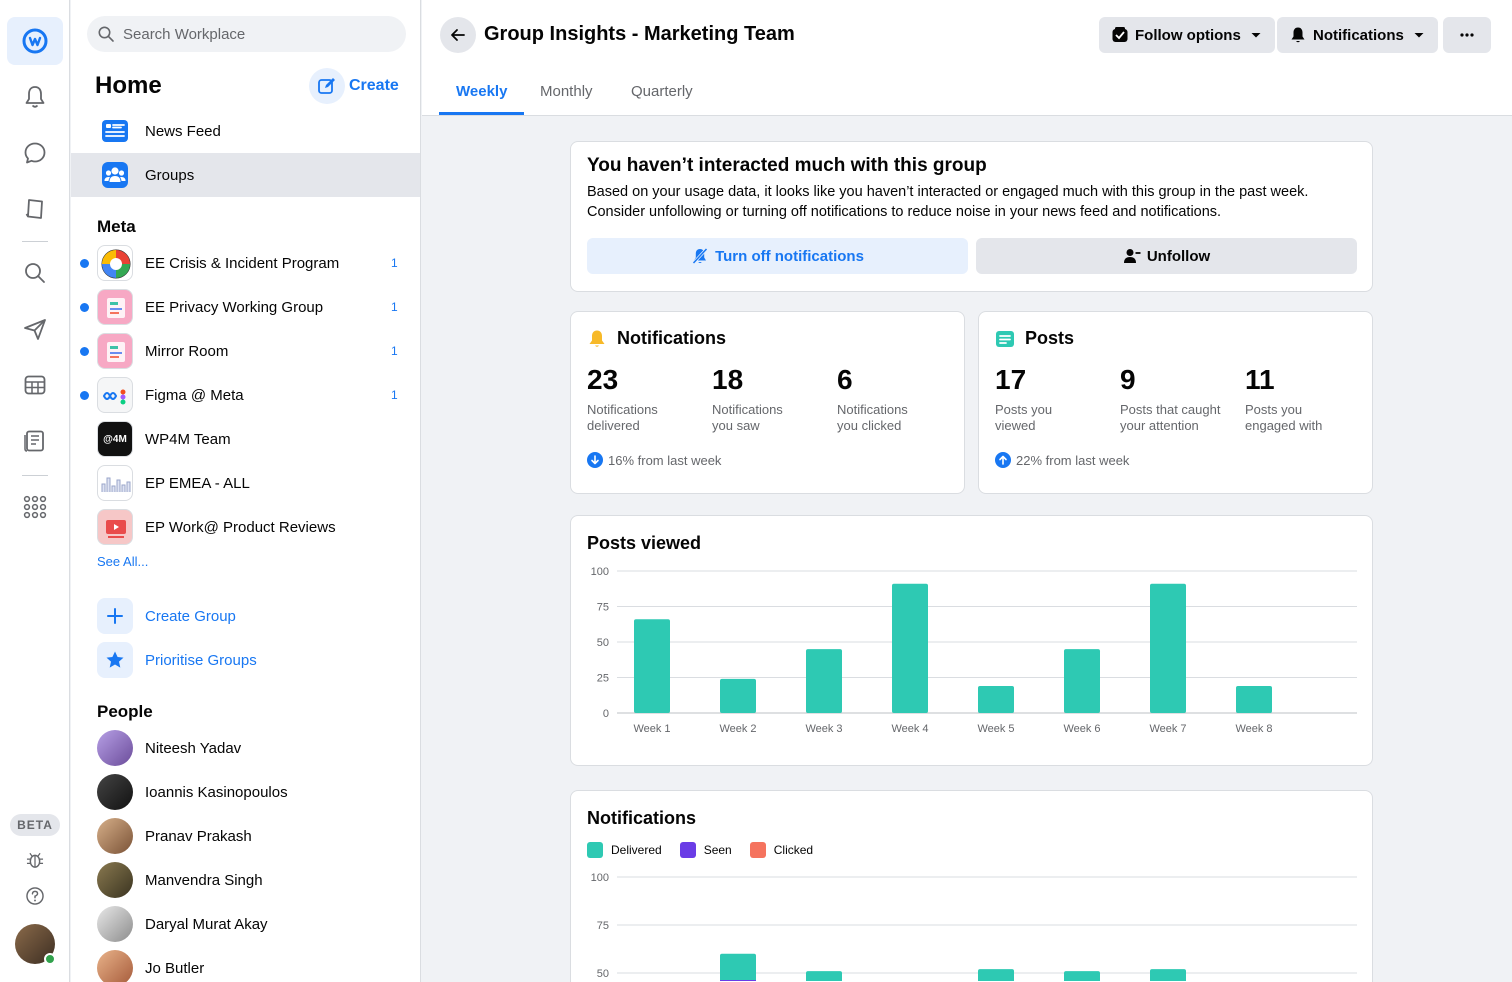 This screenshot has width=1512, height=982. I want to click on tab-quarterly: Quarterly, so click(662, 91).